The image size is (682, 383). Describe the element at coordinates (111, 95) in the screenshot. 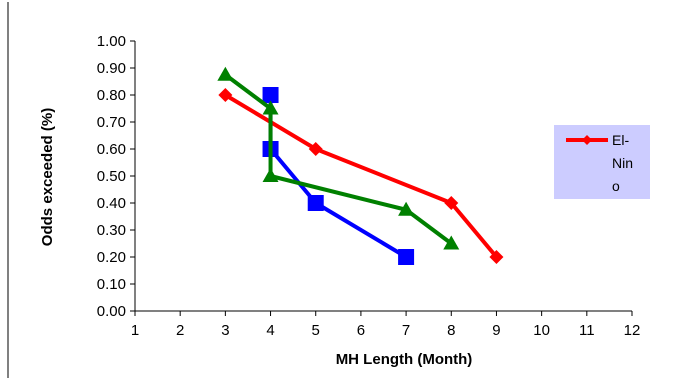

I see `y-tick-label: 0.80` at that location.